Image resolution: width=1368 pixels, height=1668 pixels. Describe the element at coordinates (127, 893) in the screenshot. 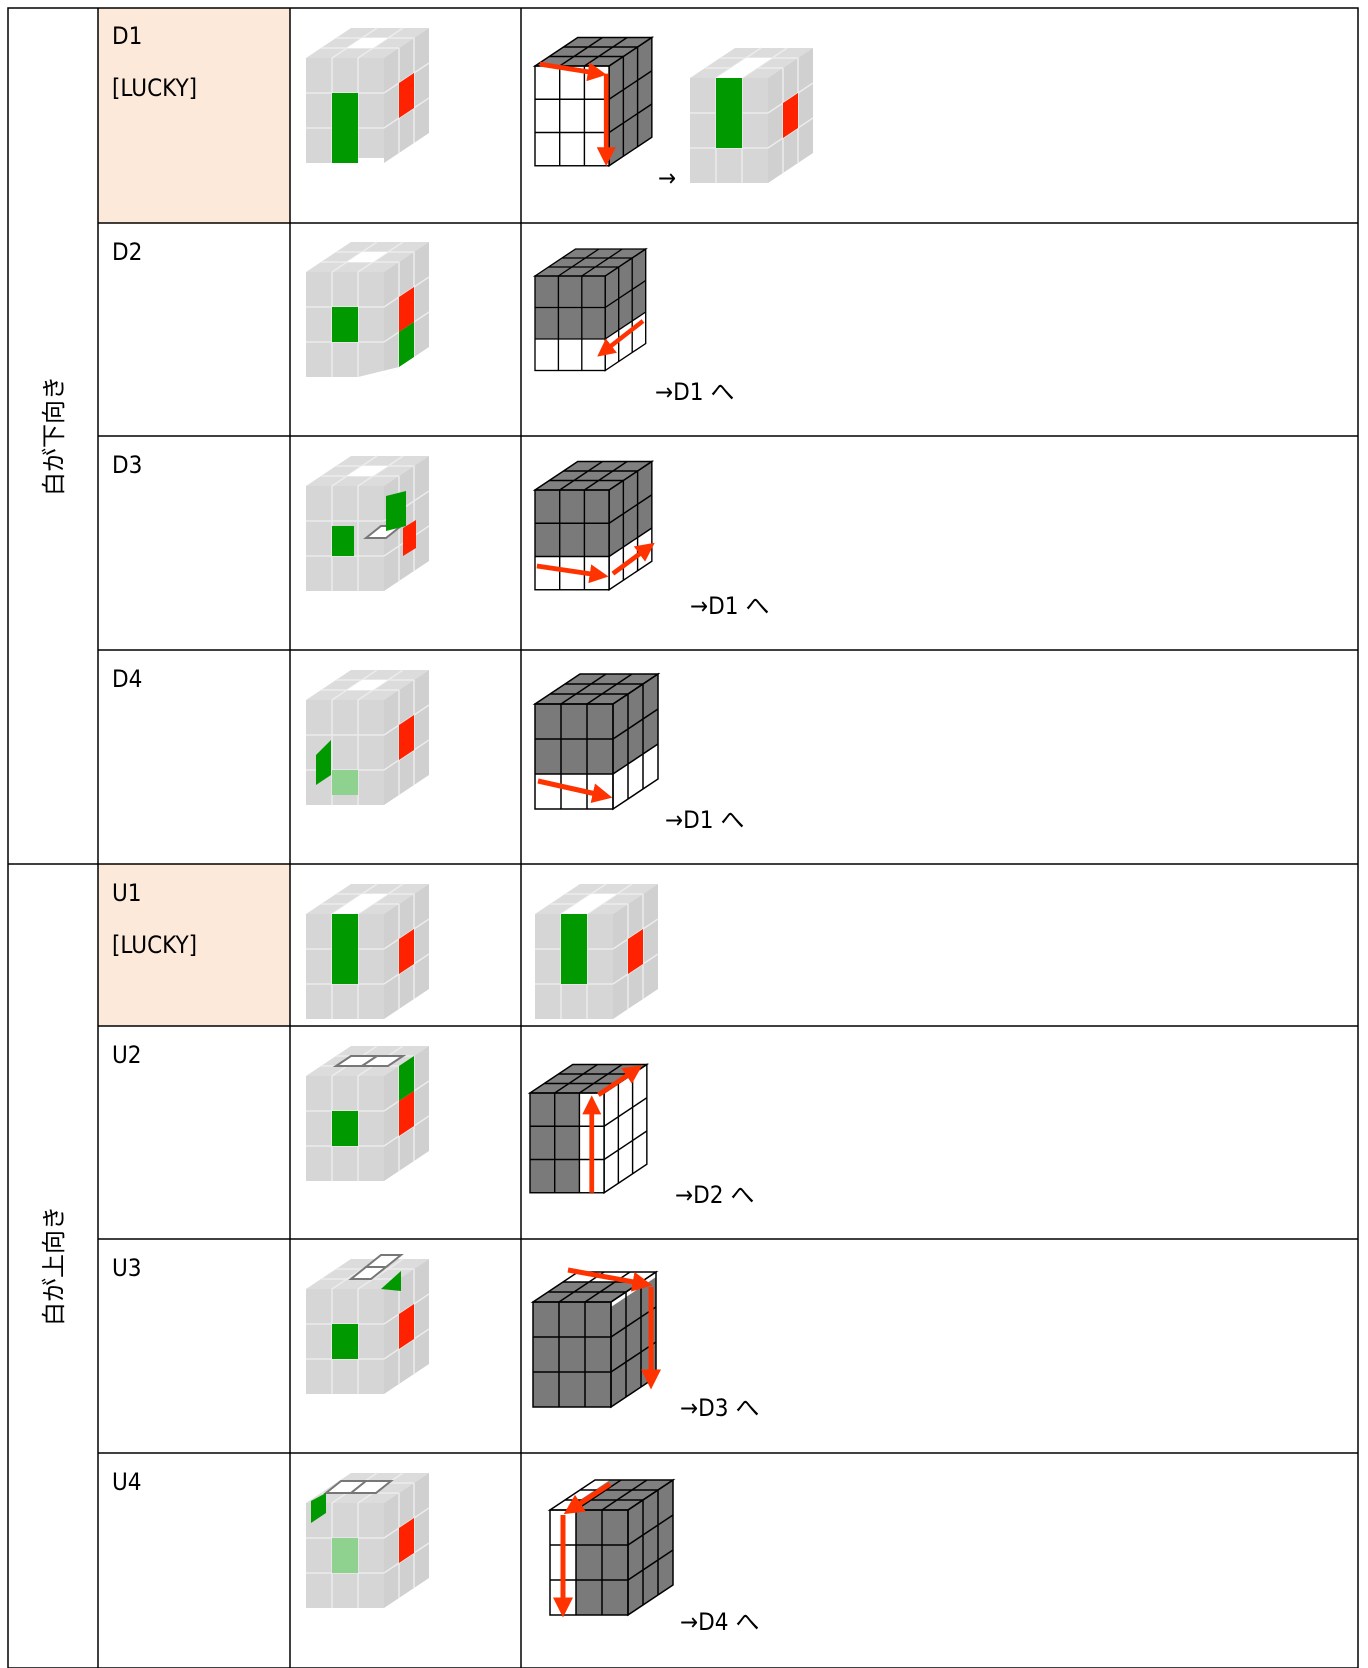

I see `case-id: U1` at that location.